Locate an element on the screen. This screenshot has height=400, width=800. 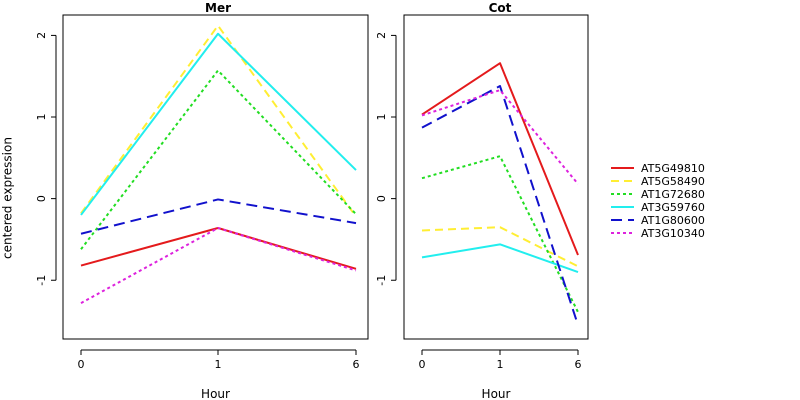
series-line-cot-at5g49810 is located at coordinates (500, 159).